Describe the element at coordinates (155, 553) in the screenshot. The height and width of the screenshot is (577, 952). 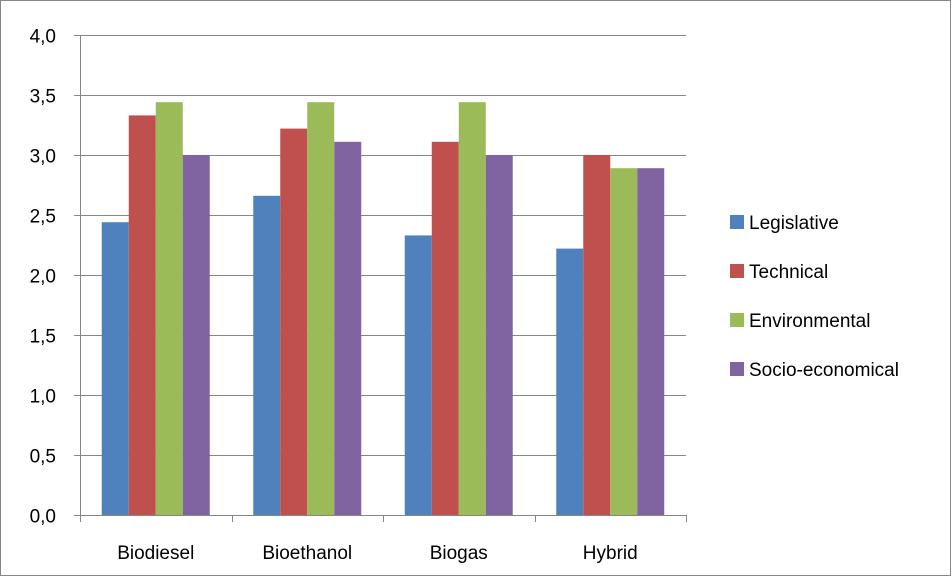
I see `x-tick-label: Biodiesel` at that location.